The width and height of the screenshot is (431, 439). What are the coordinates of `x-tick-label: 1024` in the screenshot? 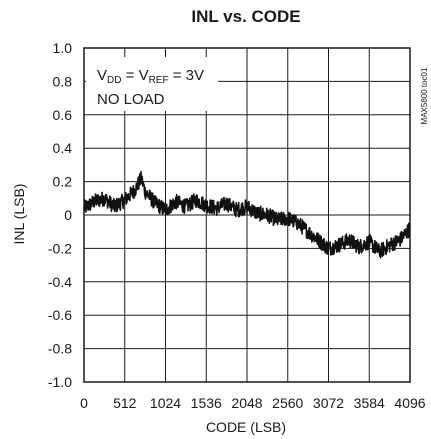 It's located at (165, 403).